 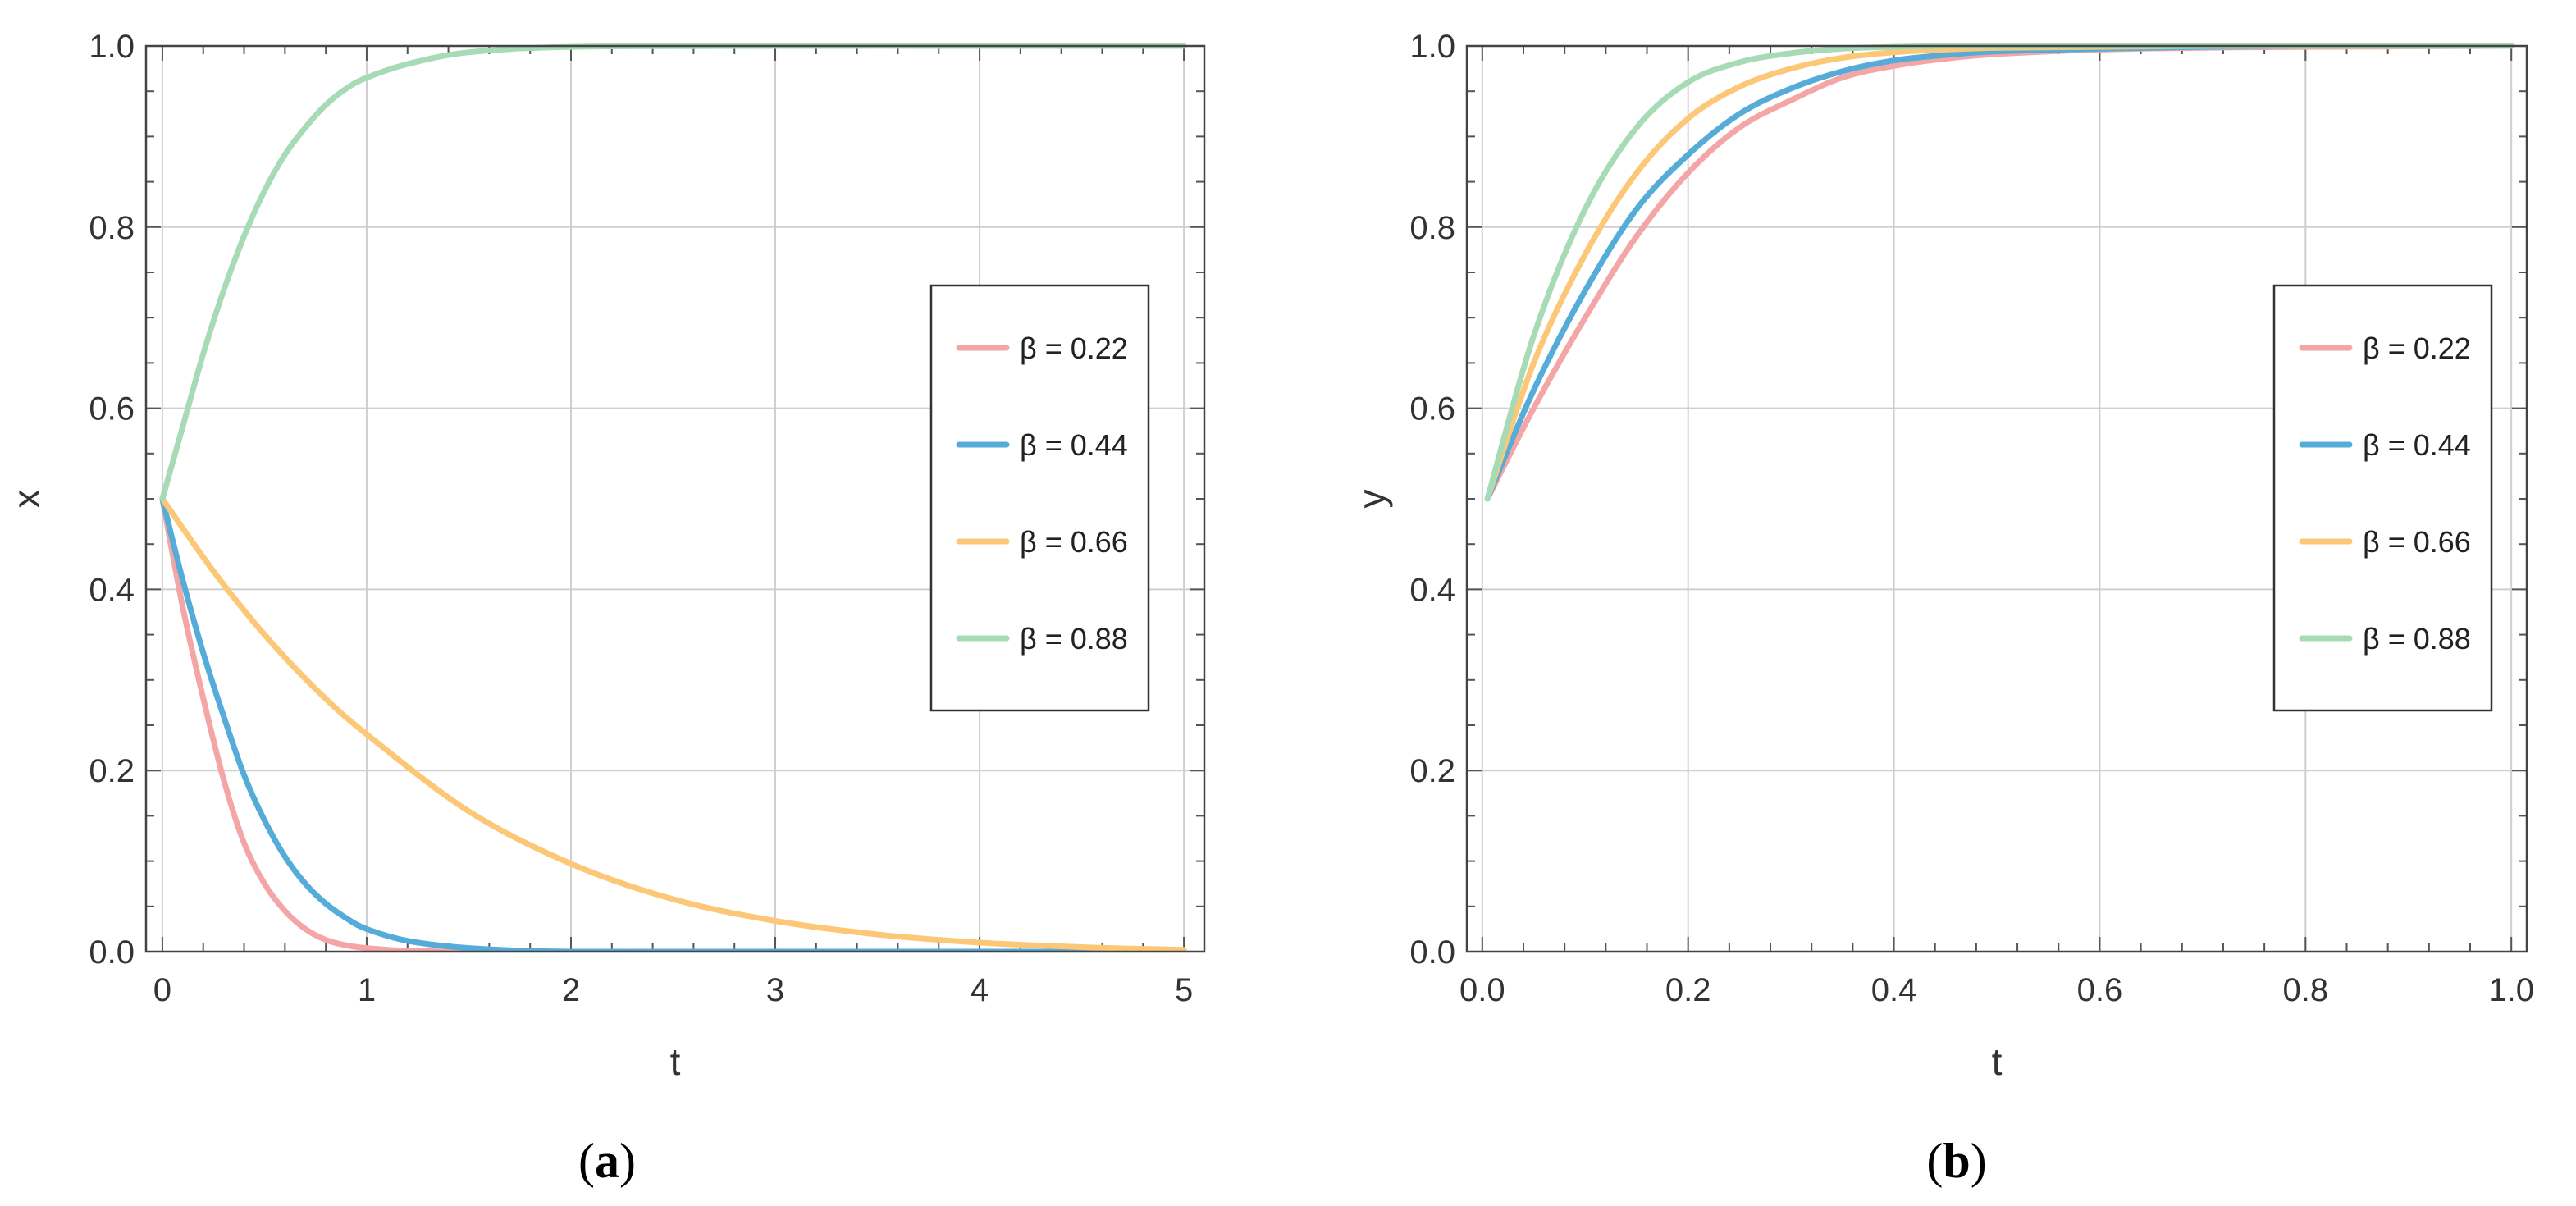 What do you see at coordinates (1997, 1061) in the screenshot?
I see `panel-b-x-axis-label: t` at bounding box center [1997, 1061].